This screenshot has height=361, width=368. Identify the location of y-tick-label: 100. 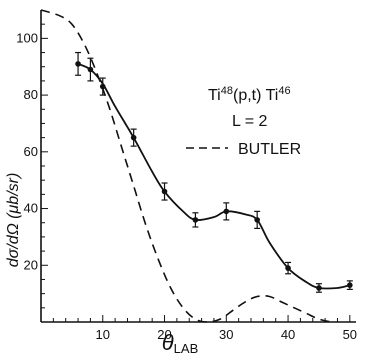
(27, 37).